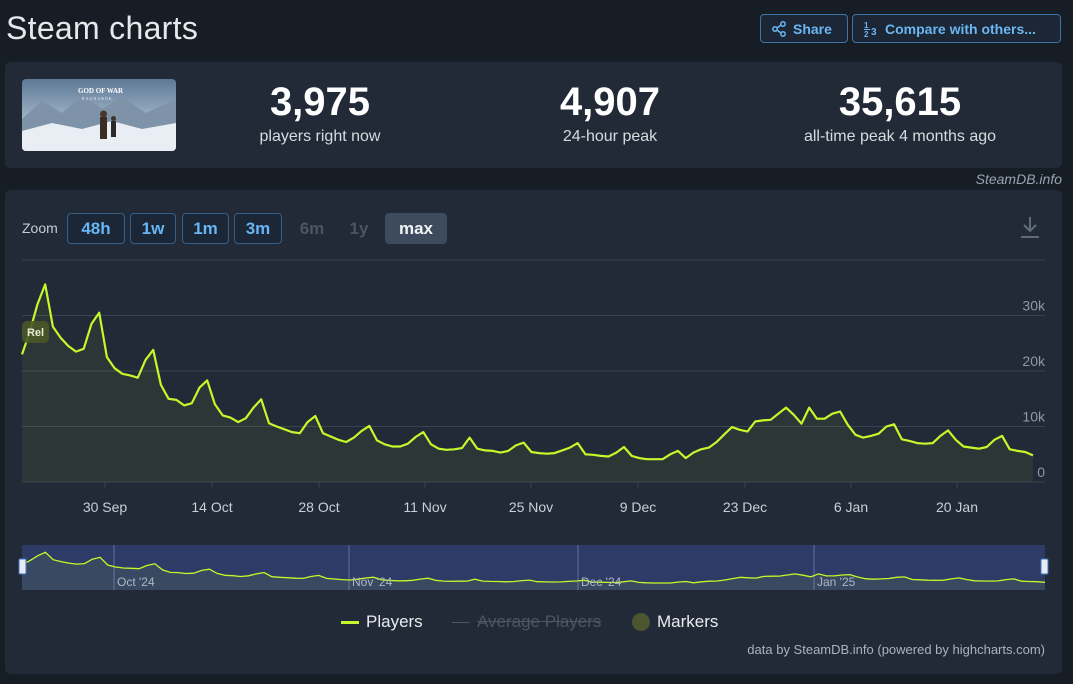 Image resolution: width=1073 pixels, height=684 pixels. Describe the element at coordinates (1044, 566) in the screenshot. I see `navigator-right-handle` at that location.